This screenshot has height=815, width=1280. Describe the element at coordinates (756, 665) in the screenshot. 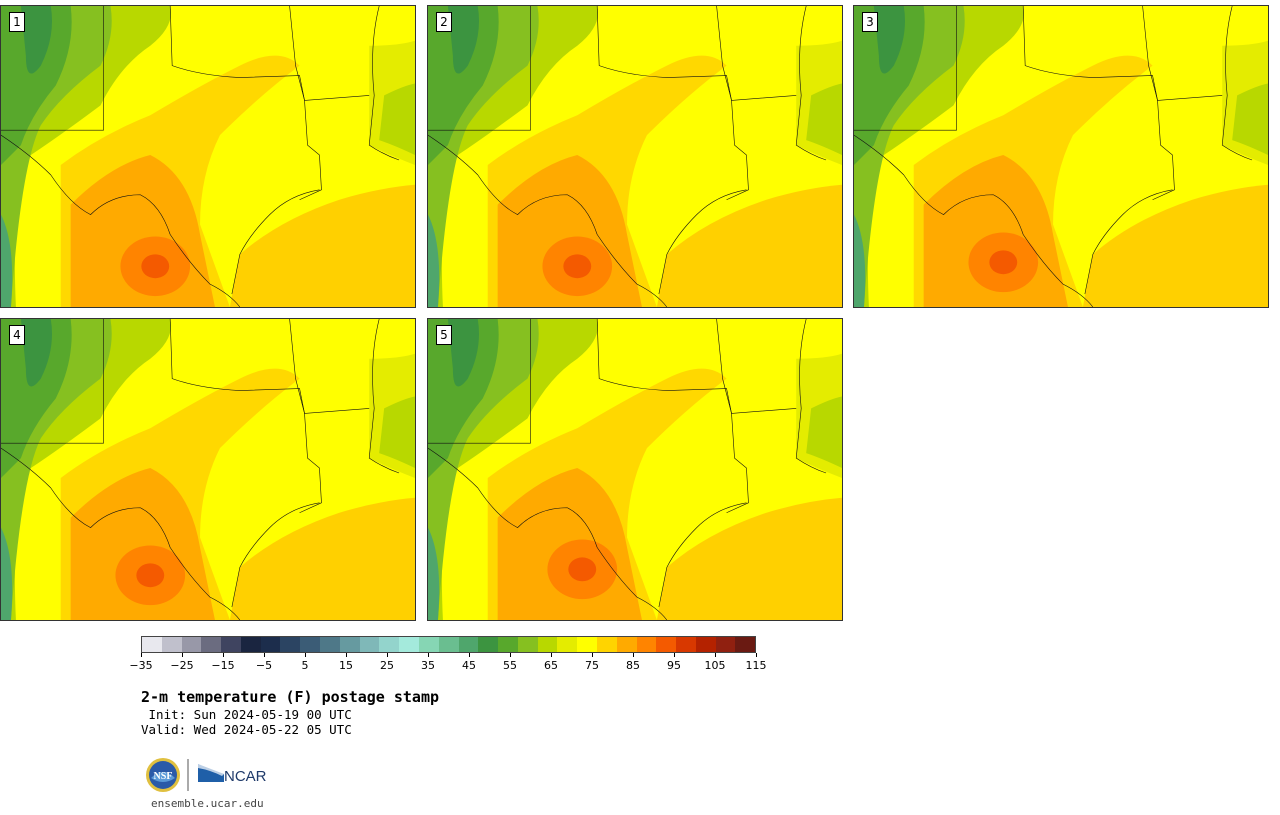

I see `colorbar-tick-label: 115` at that location.